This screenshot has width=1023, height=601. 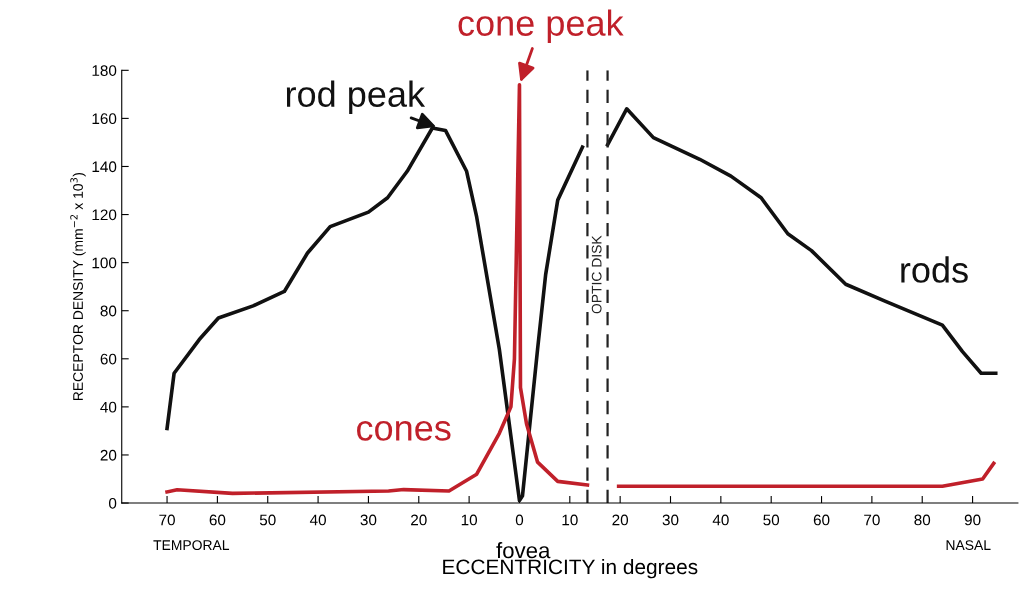 What do you see at coordinates (112, 503) in the screenshot?
I see `y-tick-label: 0` at bounding box center [112, 503].